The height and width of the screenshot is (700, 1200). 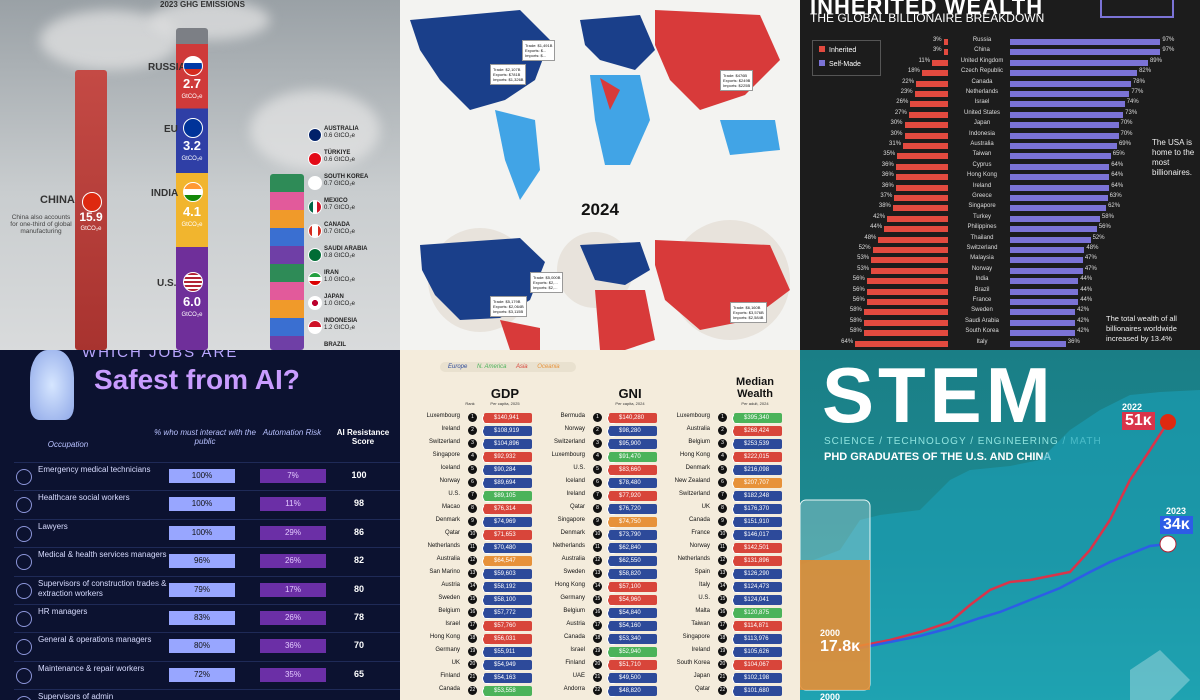 I want to click on rank-badge: 21, so click(x=597, y=677).